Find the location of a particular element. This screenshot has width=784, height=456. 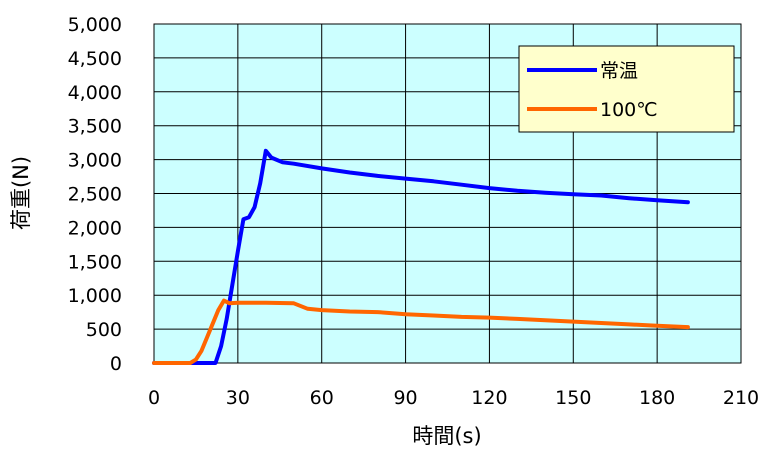

y-axis-title: 荷重(N) is located at coordinates (21, 193).